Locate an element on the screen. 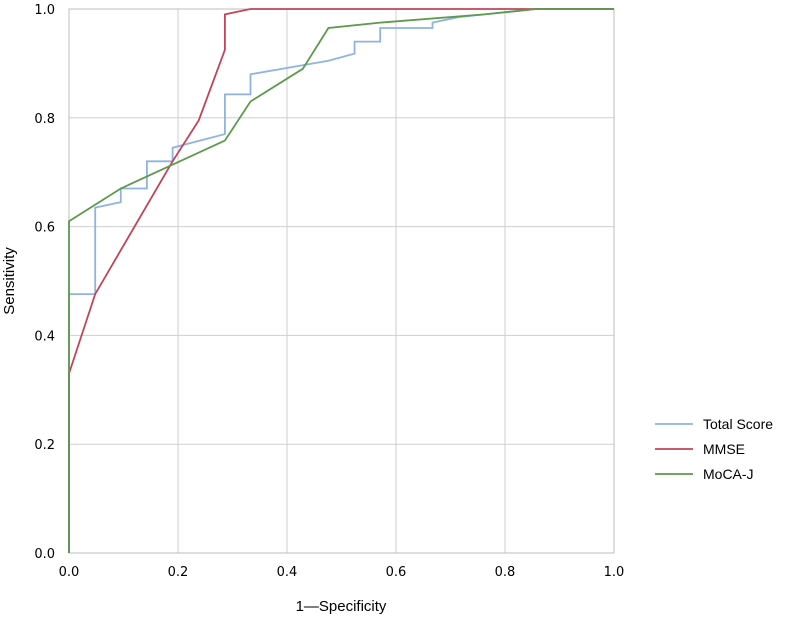  x-tick-label: 0.2 is located at coordinates (178, 572).